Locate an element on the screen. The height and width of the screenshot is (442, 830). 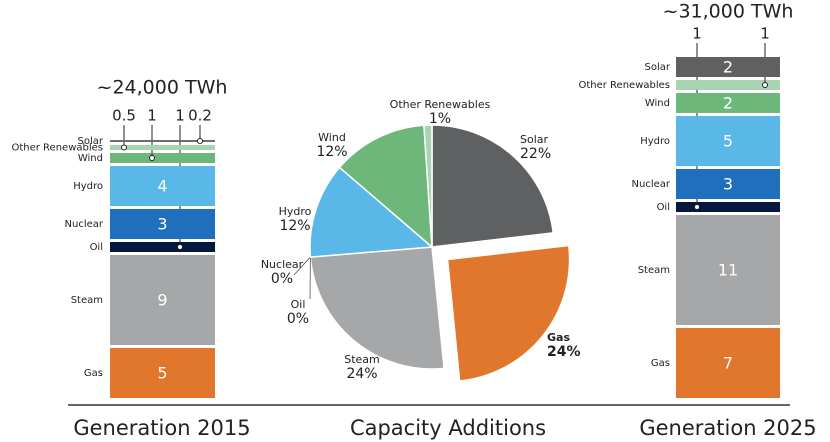
slice-label: Other Renewables is located at coordinates (440, 104).